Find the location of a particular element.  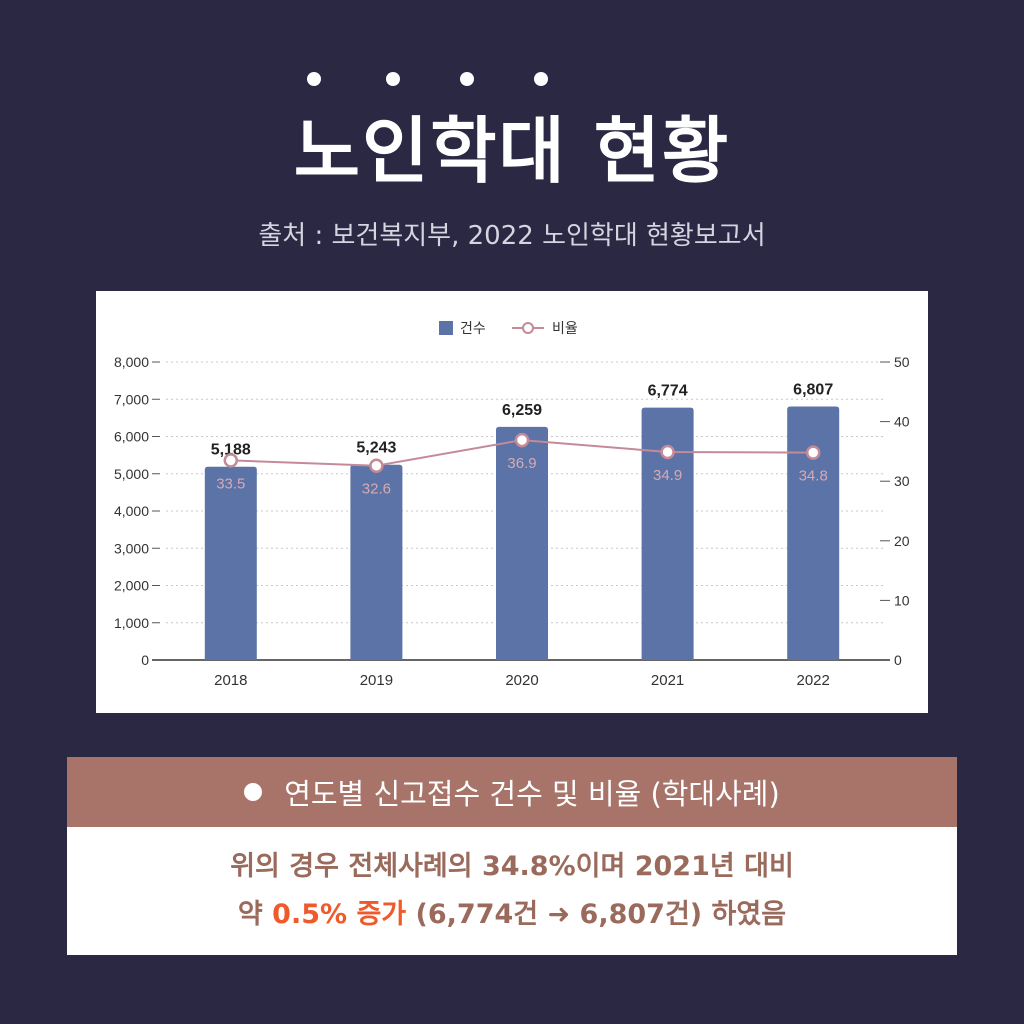

y-left-tick-label: 4,000 is located at coordinates (131, 511).